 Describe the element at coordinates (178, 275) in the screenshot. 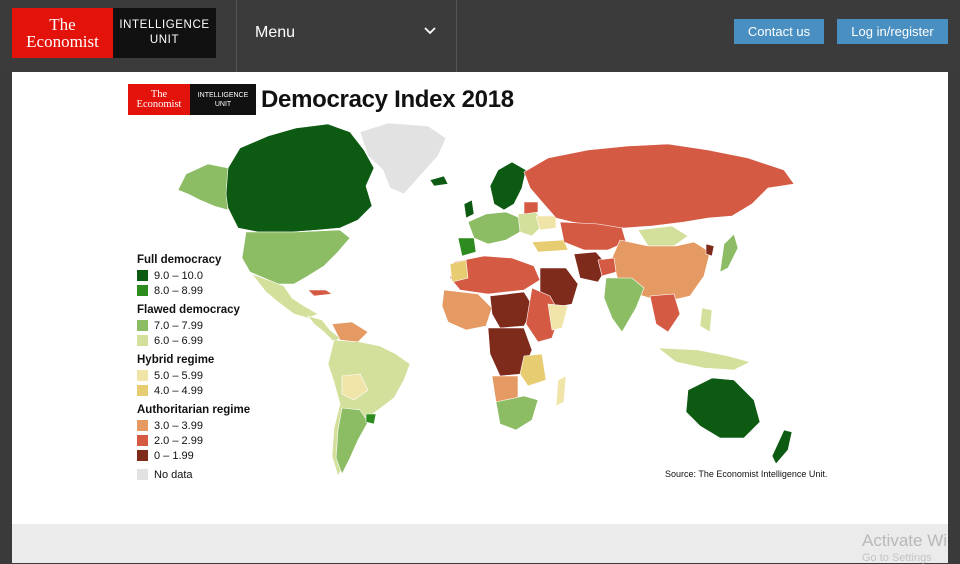

I see `legend-label: 9.0 – 10.0` at that location.